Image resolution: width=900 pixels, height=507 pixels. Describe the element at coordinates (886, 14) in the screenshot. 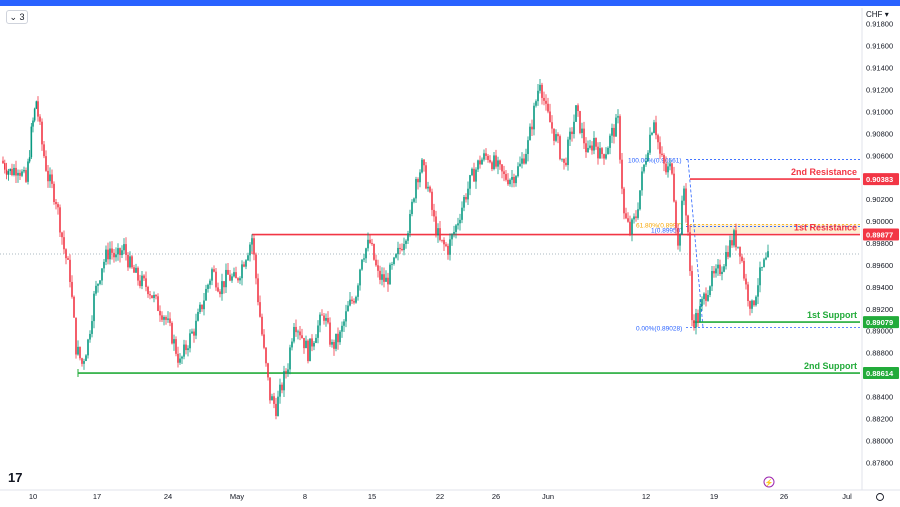

I see `chevron-down-icon: ▾` at that location.